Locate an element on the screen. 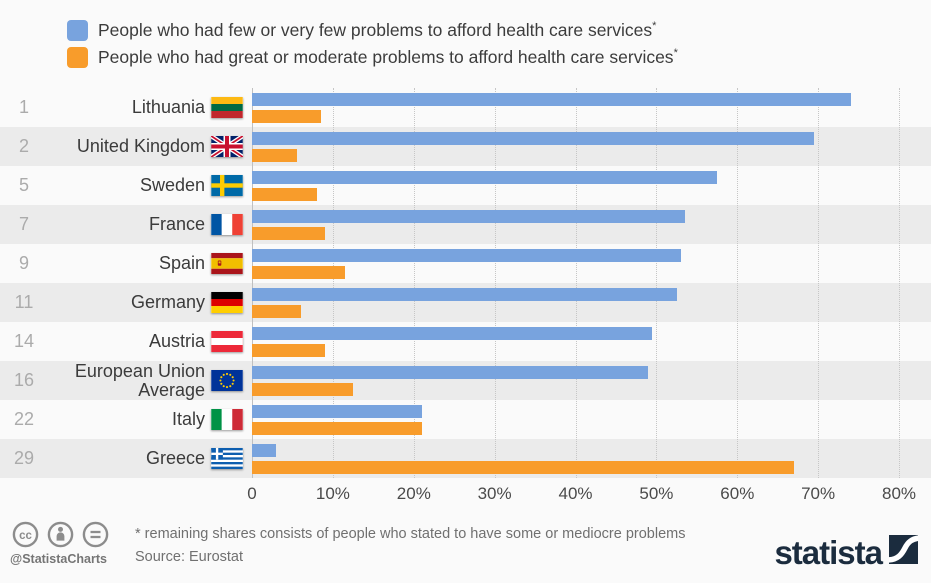  country-label: Austria is located at coordinates (176, 341).